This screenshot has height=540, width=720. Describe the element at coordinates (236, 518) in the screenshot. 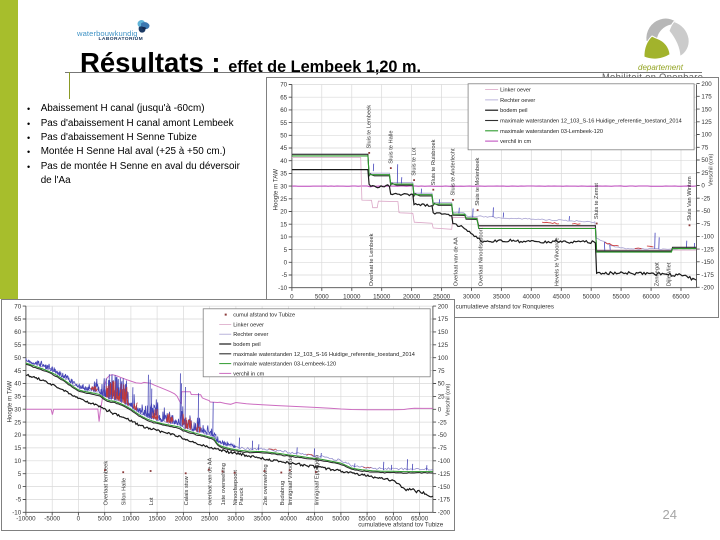

I see `svg-text: 30000` at that location.